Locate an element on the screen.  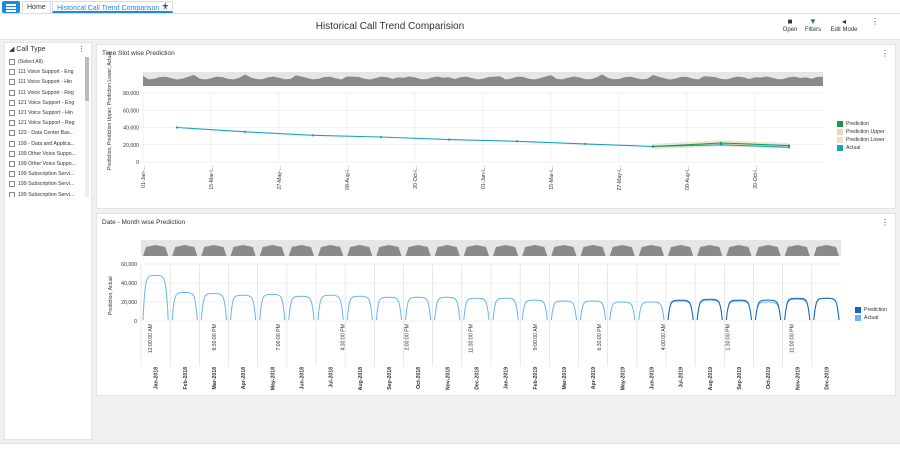
filter-option: 121 Voice Support - Hin is located at coordinates (48, 113).